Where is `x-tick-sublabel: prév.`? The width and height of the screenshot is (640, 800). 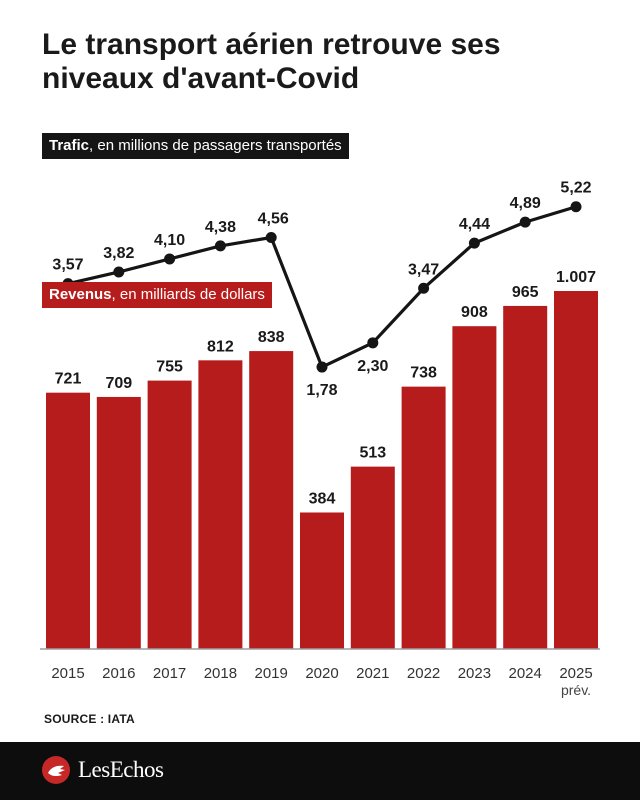 x-tick-sublabel: prév. is located at coordinates (576, 690).